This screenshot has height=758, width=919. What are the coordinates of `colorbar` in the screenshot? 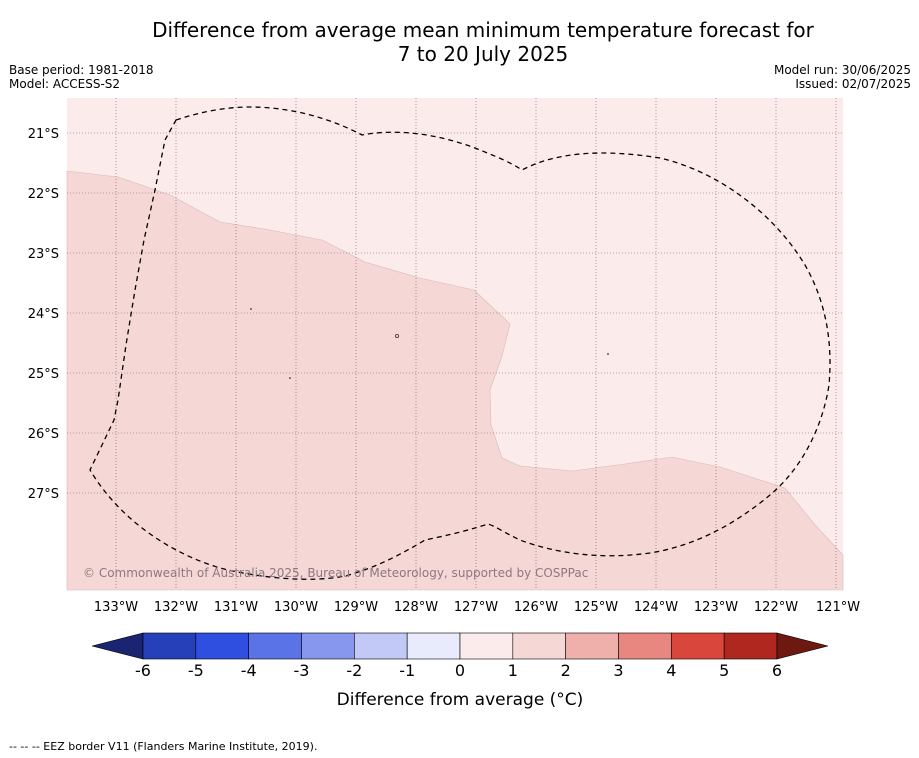 It's located at (460, 646).